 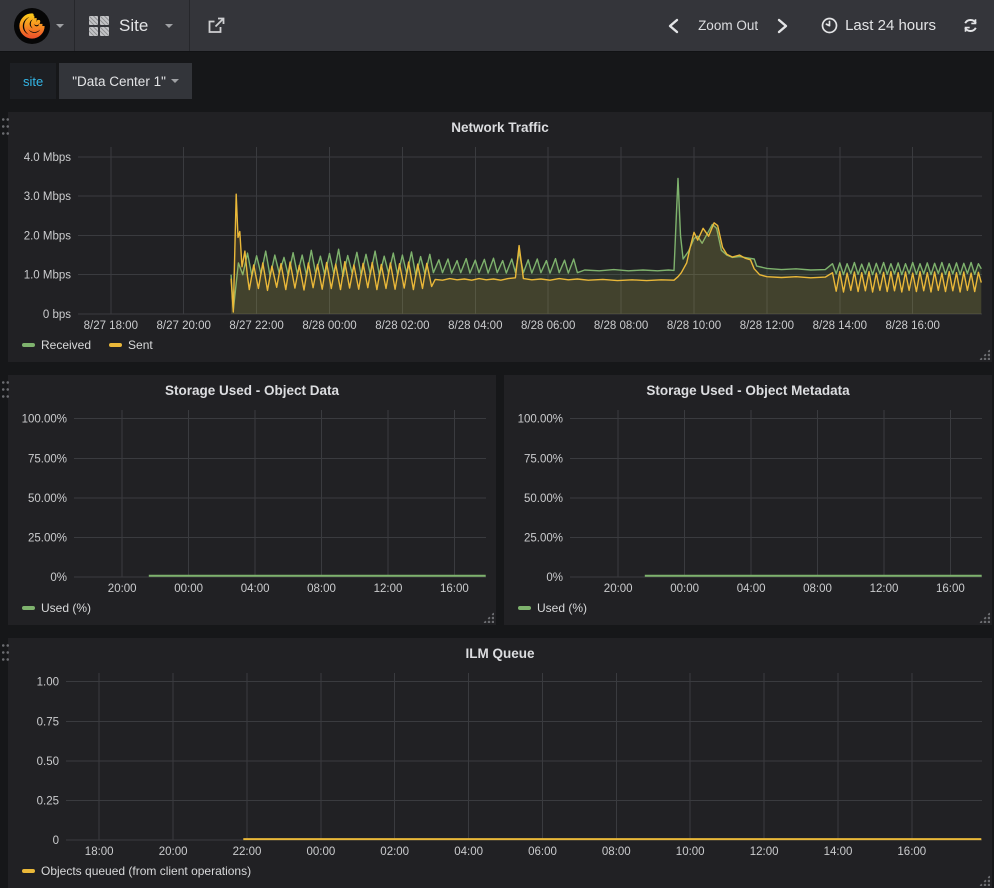 I want to click on y-axis-tick-label: 25.00%, so click(x=47, y=538).